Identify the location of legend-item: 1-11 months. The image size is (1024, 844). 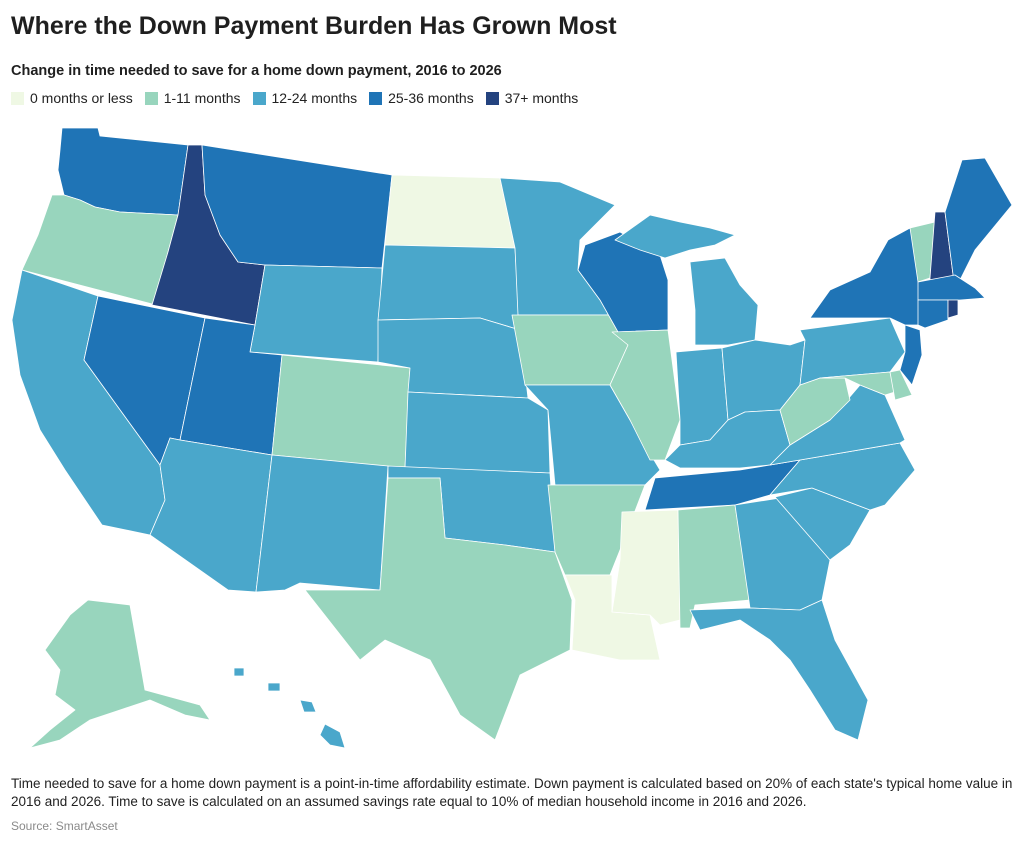
(192, 98).